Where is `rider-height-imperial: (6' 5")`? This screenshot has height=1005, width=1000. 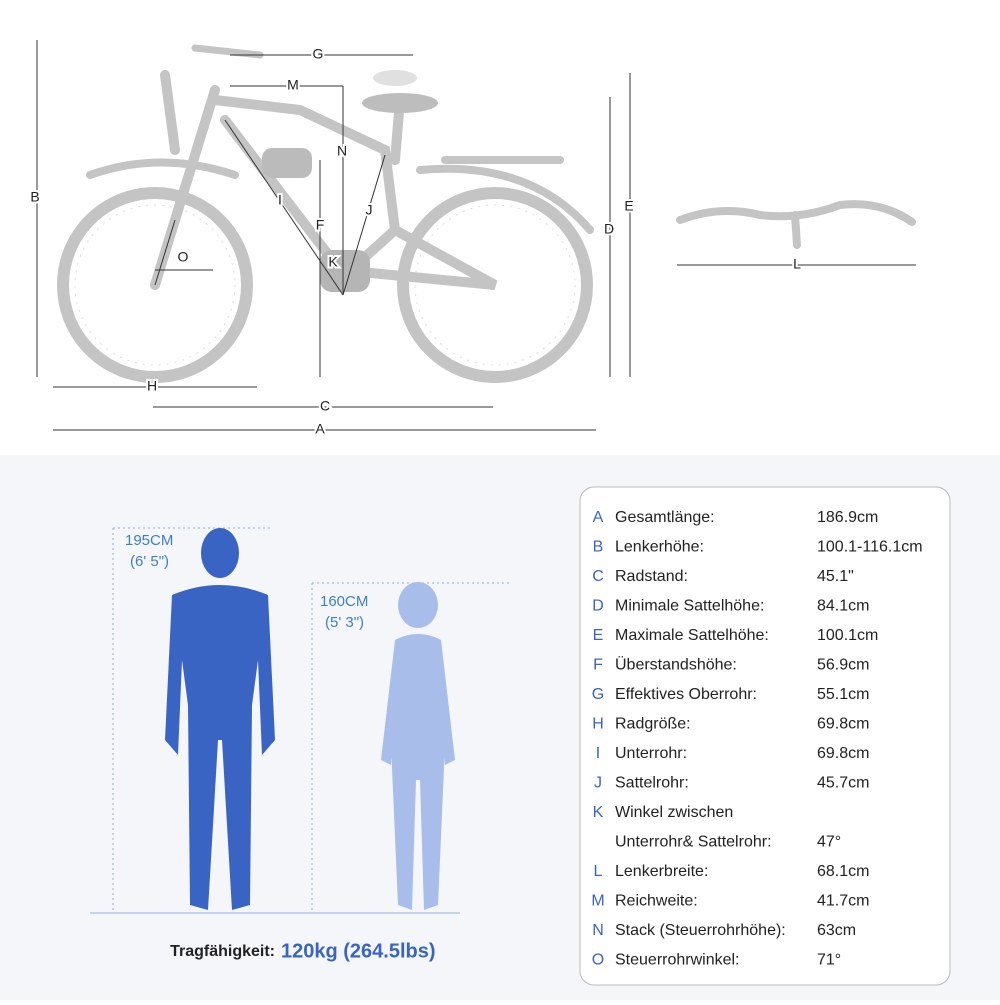 rider-height-imperial: (6' 5") is located at coordinates (149, 561).